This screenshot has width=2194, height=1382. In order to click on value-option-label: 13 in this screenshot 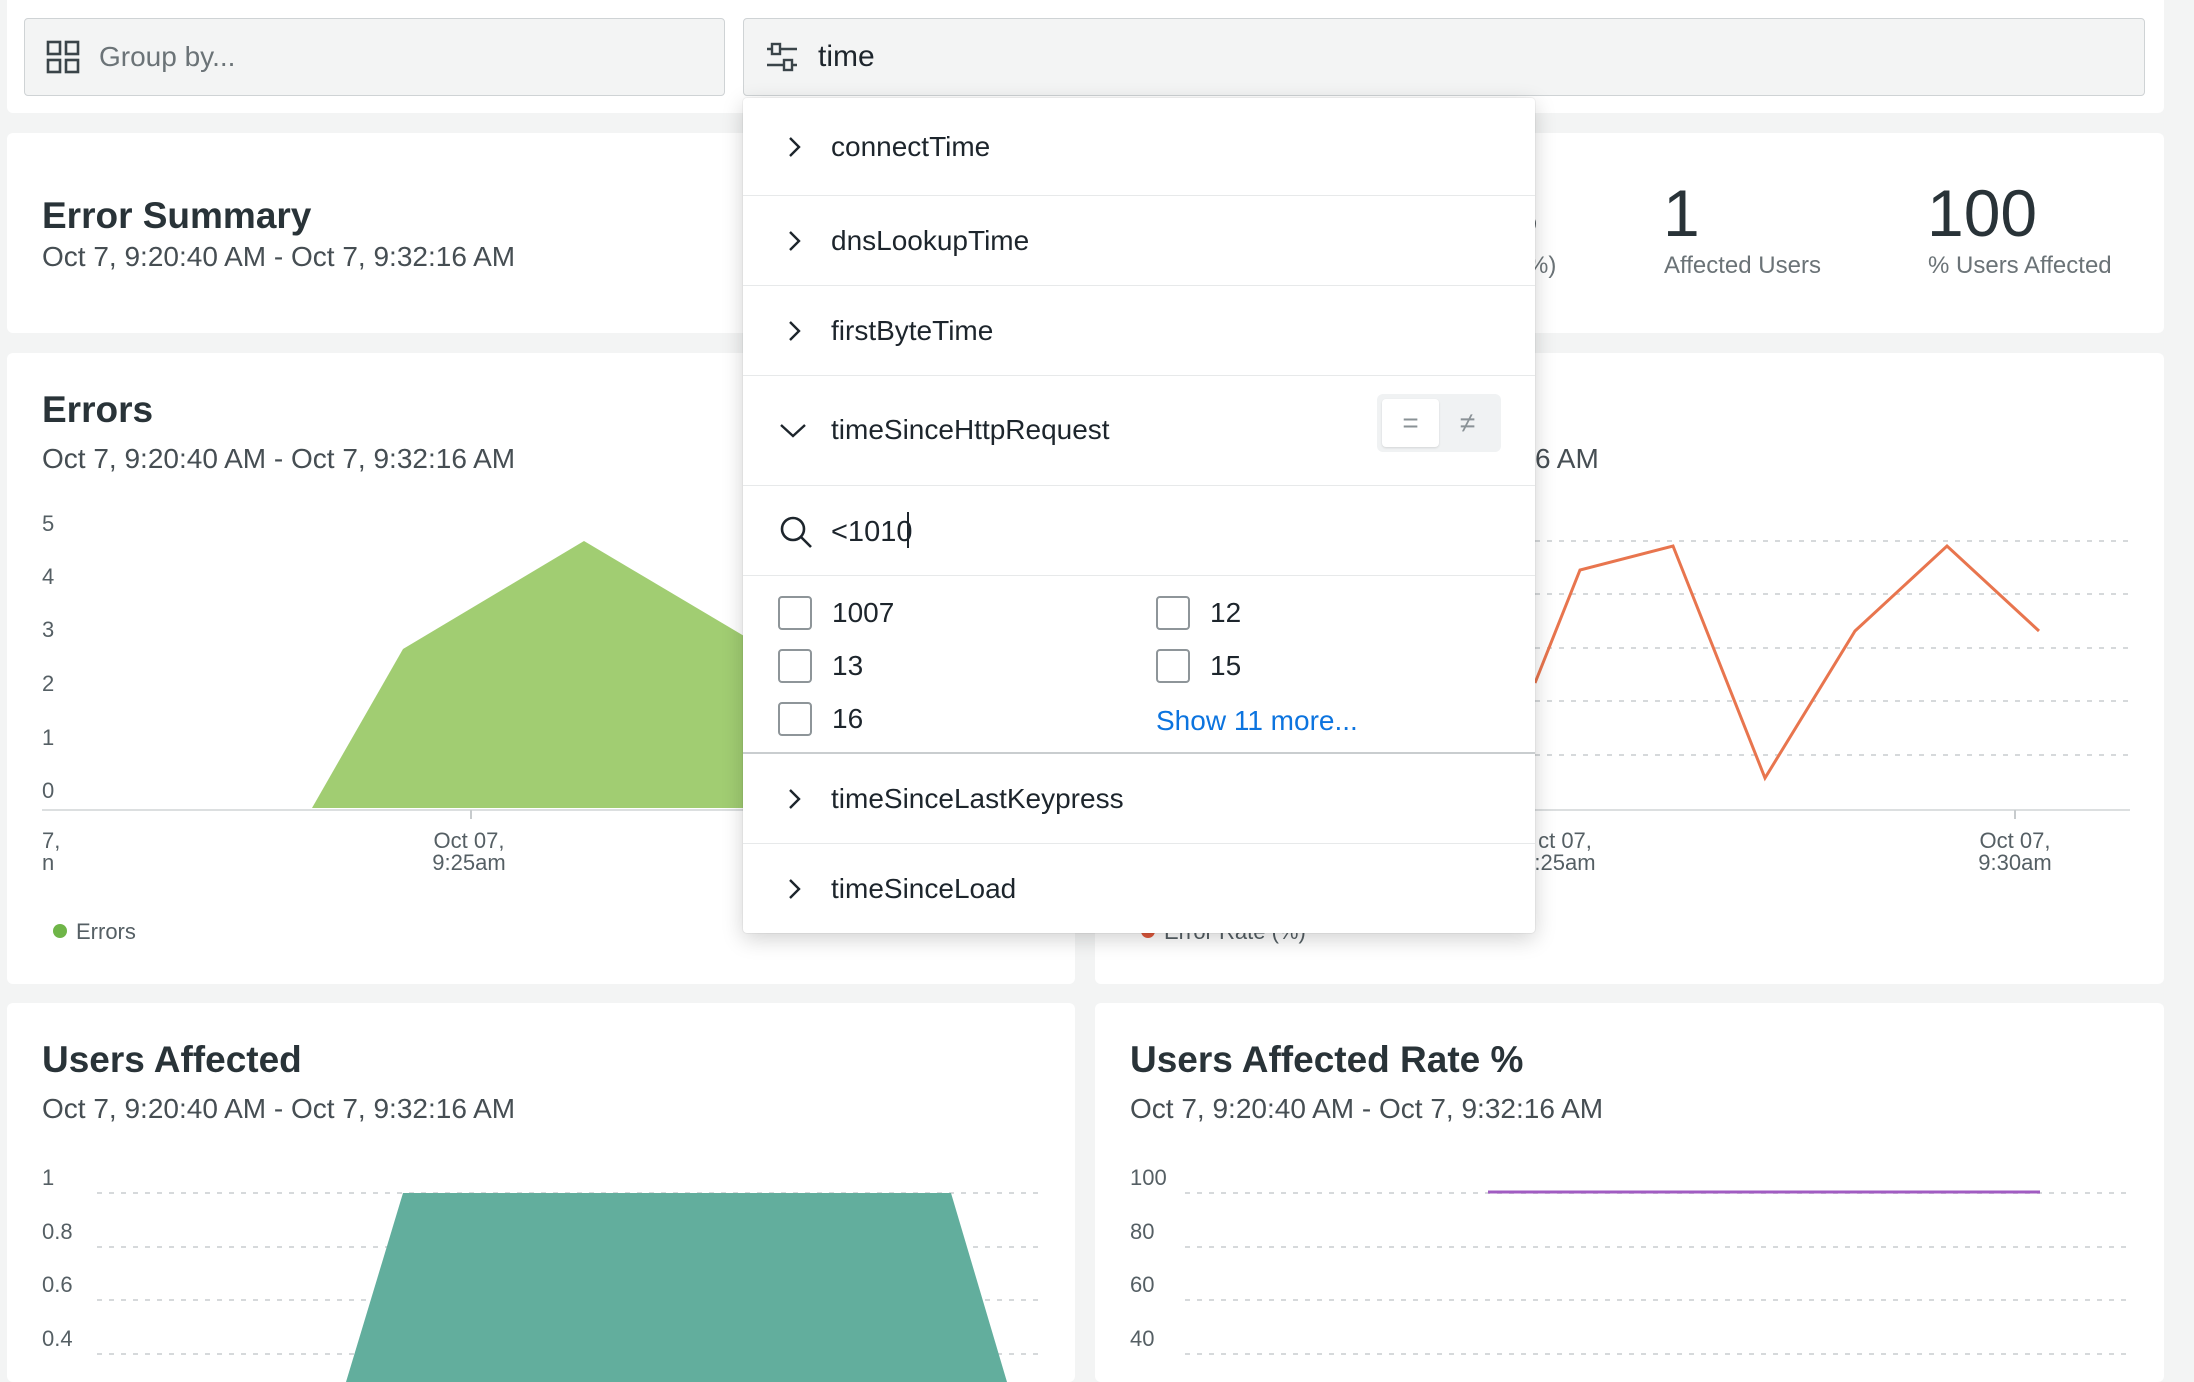, I will do `click(848, 665)`.